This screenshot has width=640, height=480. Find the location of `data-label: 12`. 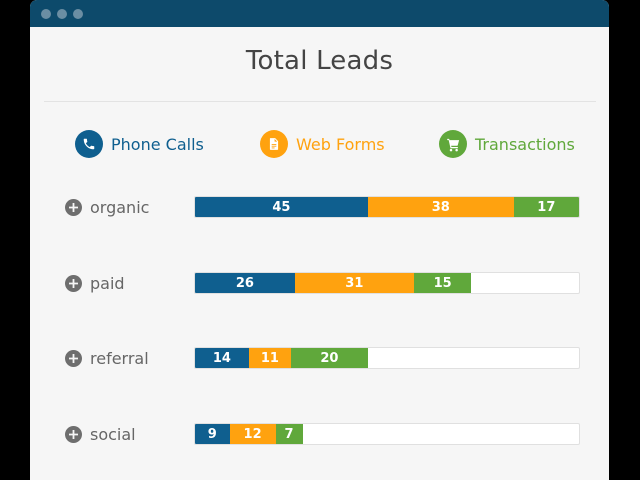

data-label: 12 is located at coordinates (252, 434).